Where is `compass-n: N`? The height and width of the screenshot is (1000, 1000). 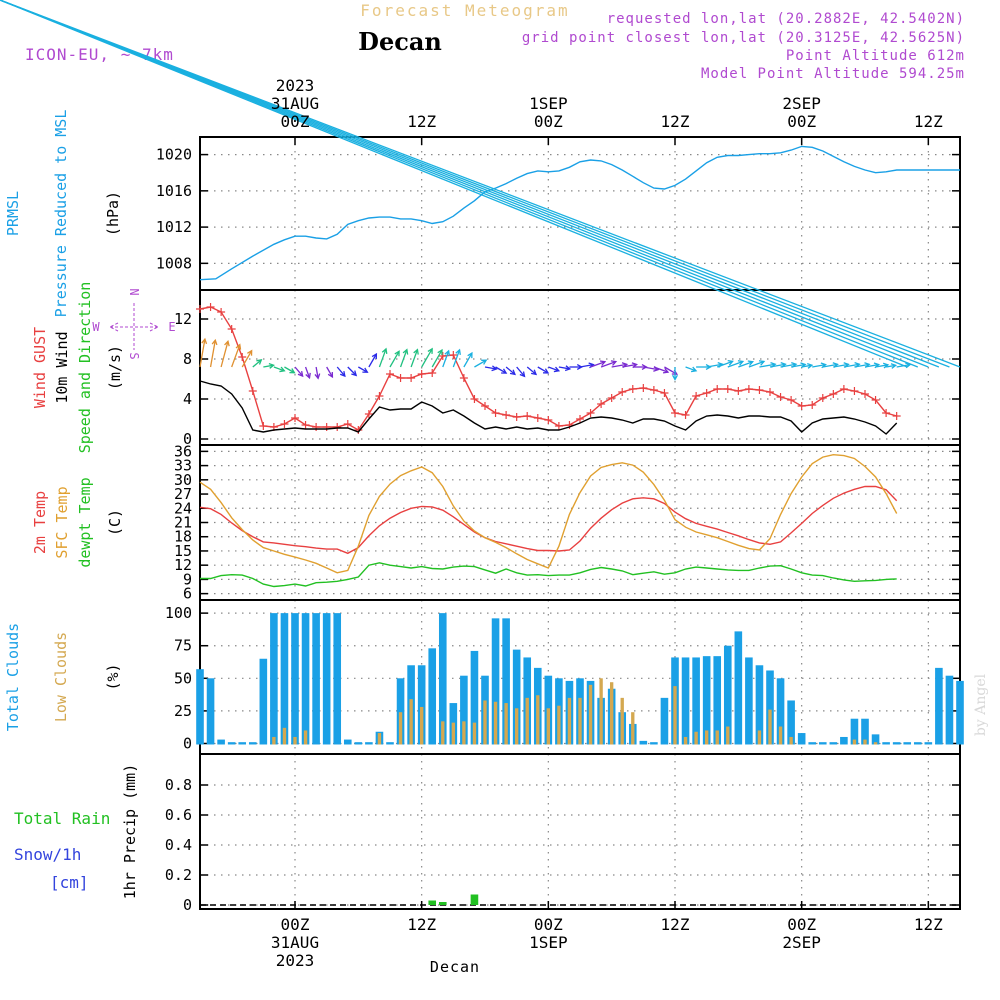
compass-n: N is located at coordinates (134, 291).